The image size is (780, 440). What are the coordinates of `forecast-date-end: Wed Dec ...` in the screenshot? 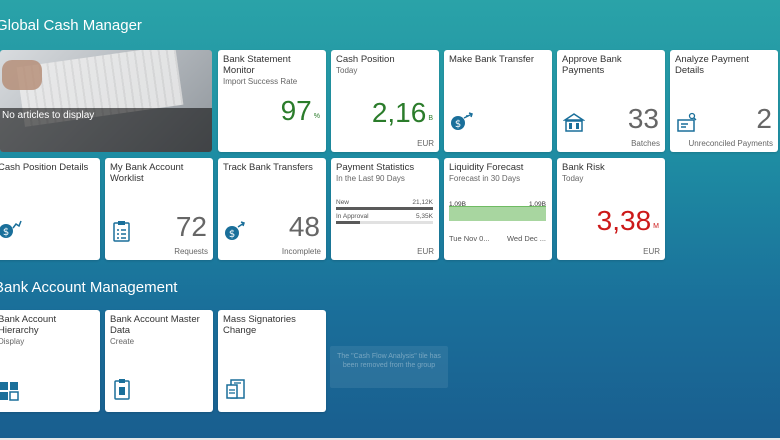 It's located at (526, 238).